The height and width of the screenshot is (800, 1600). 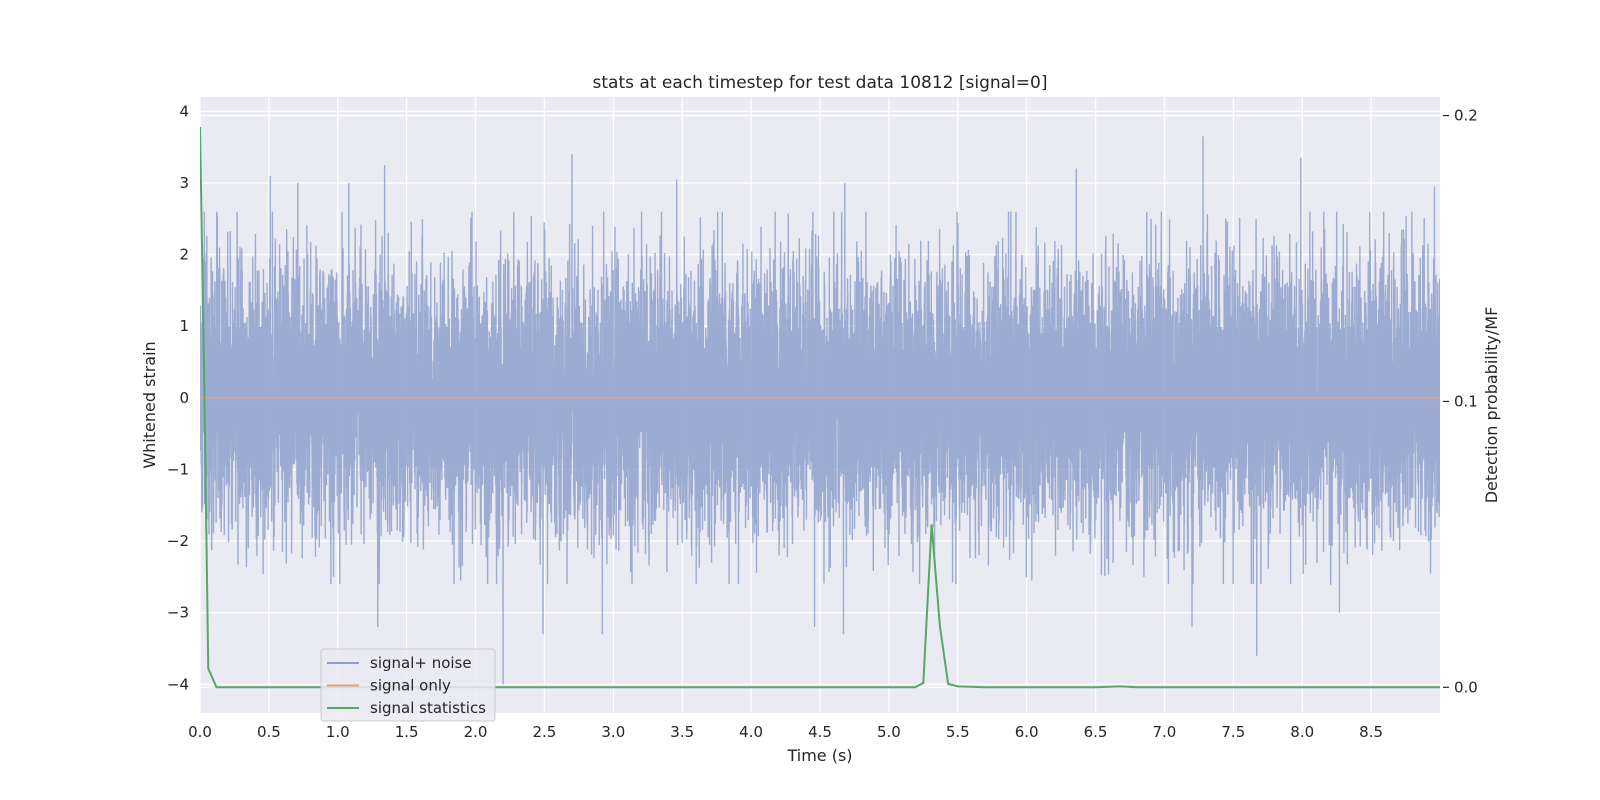 What do you see at coordinates (178, 397) in the screenshot?
I see `y-axis-left: −4 −3 −2 −1 0 1 2 3 4` at bounding box center [178, 397].